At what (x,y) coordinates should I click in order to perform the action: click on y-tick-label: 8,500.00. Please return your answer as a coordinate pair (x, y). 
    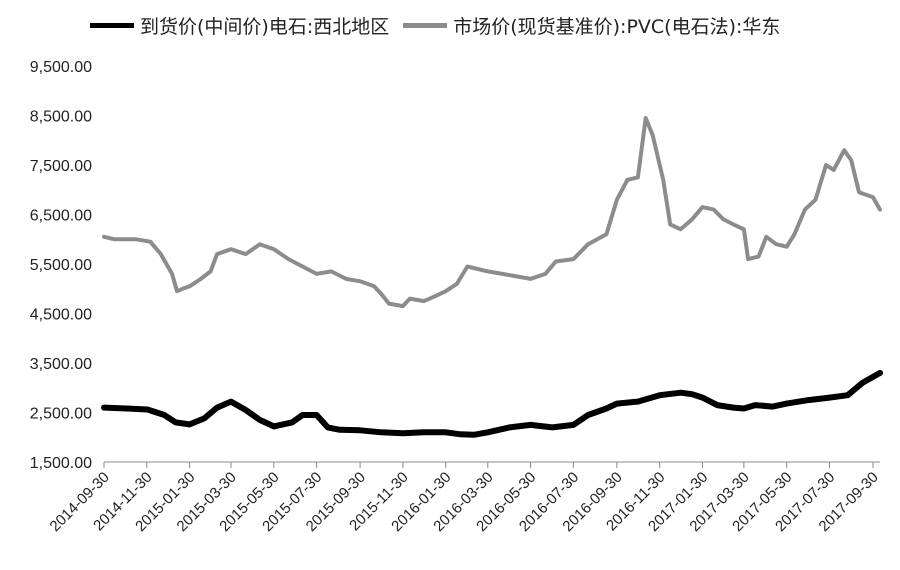
    Looking at the image, I should click on (61, 117).